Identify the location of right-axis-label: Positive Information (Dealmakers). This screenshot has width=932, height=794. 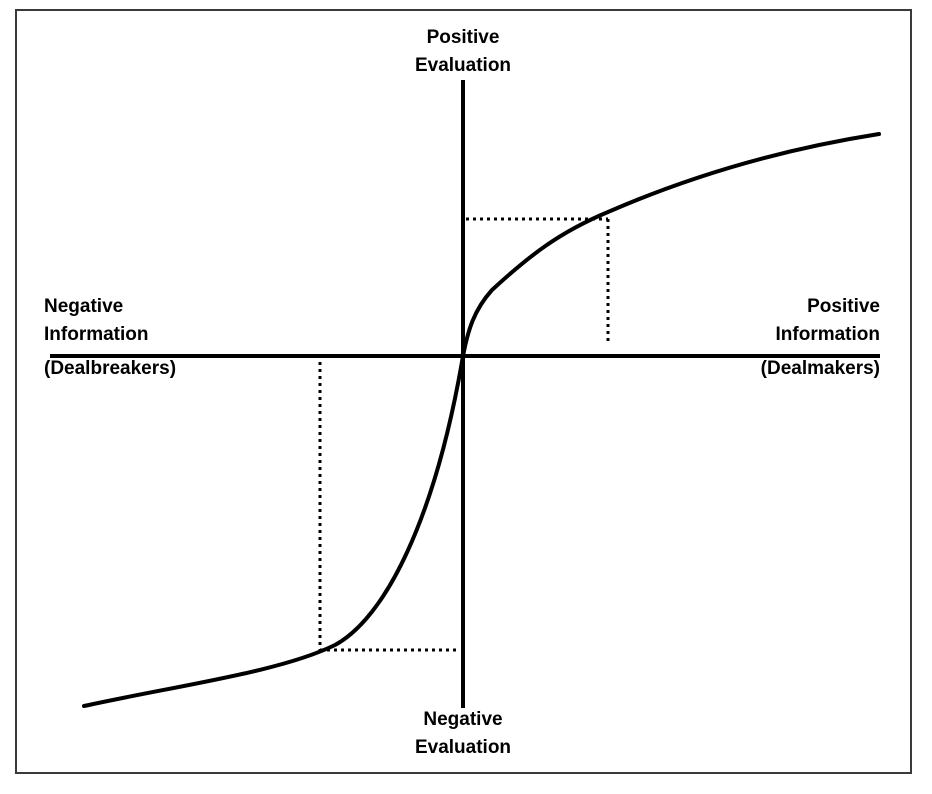
(780, 338).